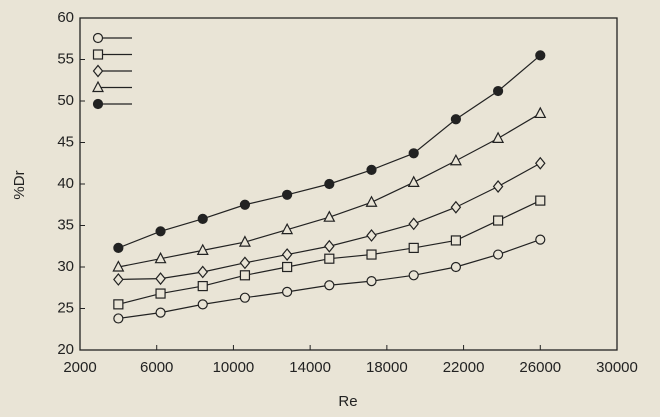  Describe the element at coordinates (65, 100) in the screenshot. I see `y-tick-label: 50` at that location.